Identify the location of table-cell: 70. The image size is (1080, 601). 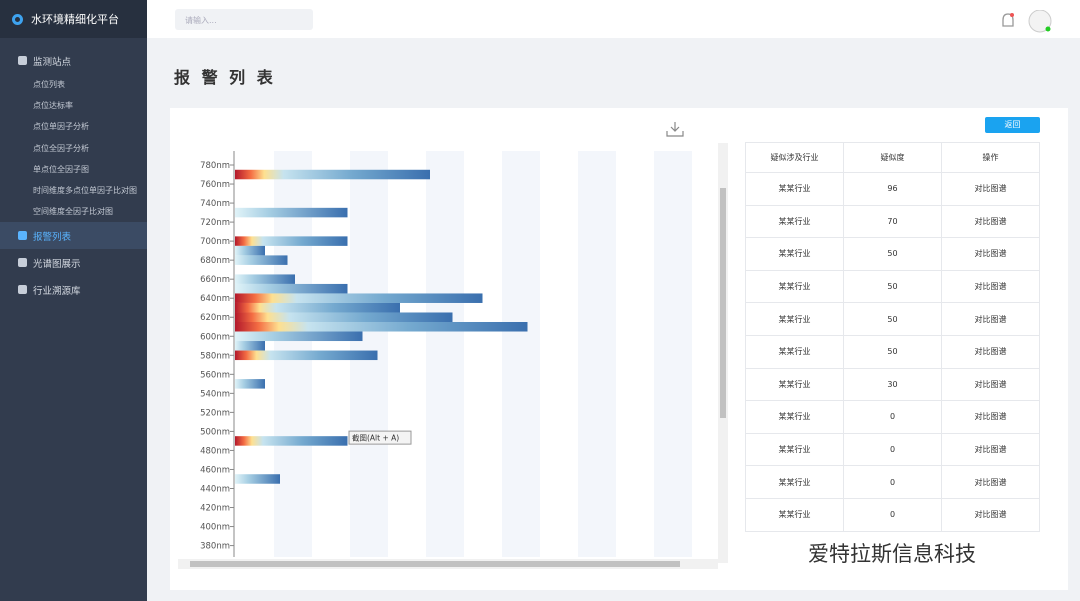
(892, 221).